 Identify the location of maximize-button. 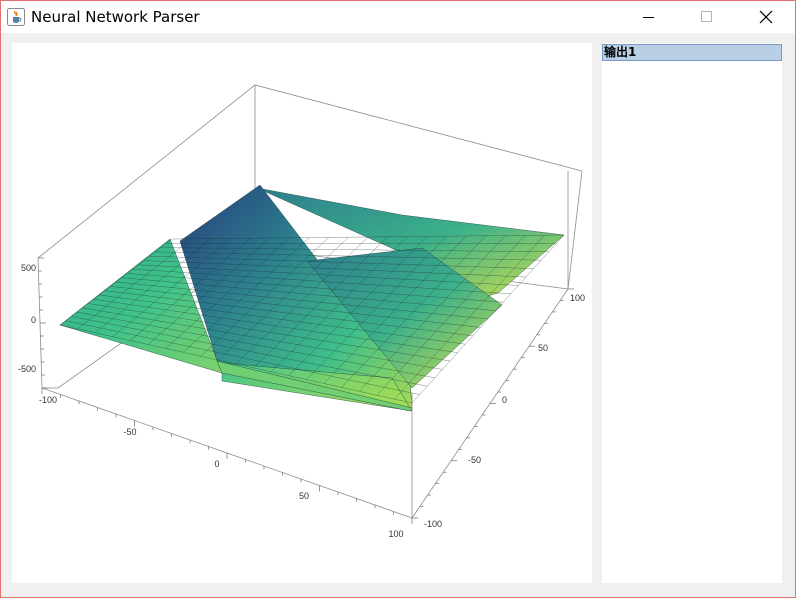
(707, 17).